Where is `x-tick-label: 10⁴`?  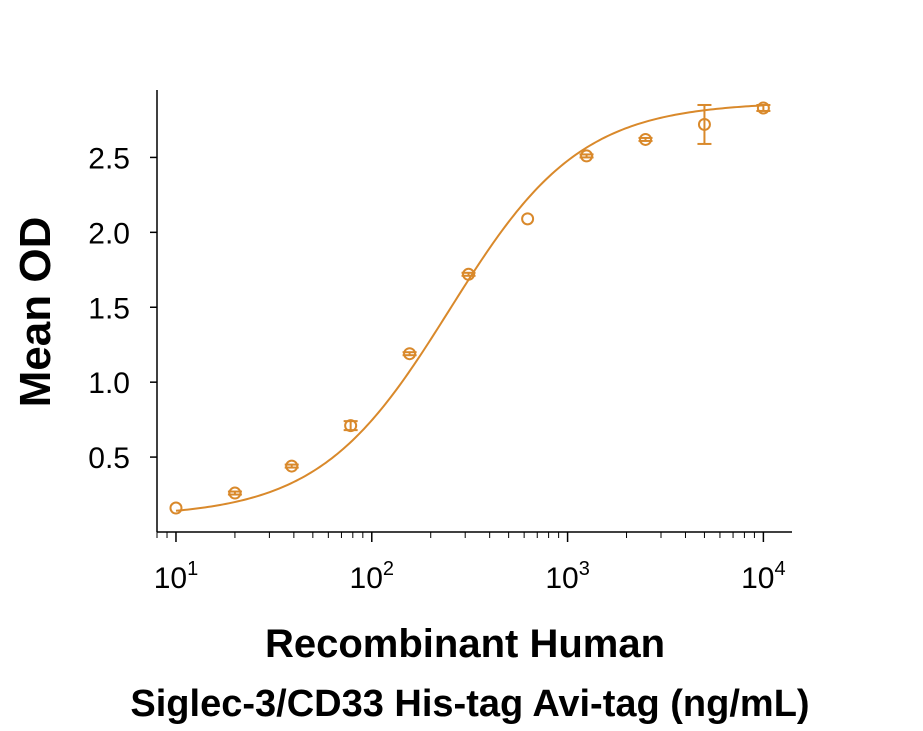
x-tick-label: 10⁴ is located at coordinates (763, 576).